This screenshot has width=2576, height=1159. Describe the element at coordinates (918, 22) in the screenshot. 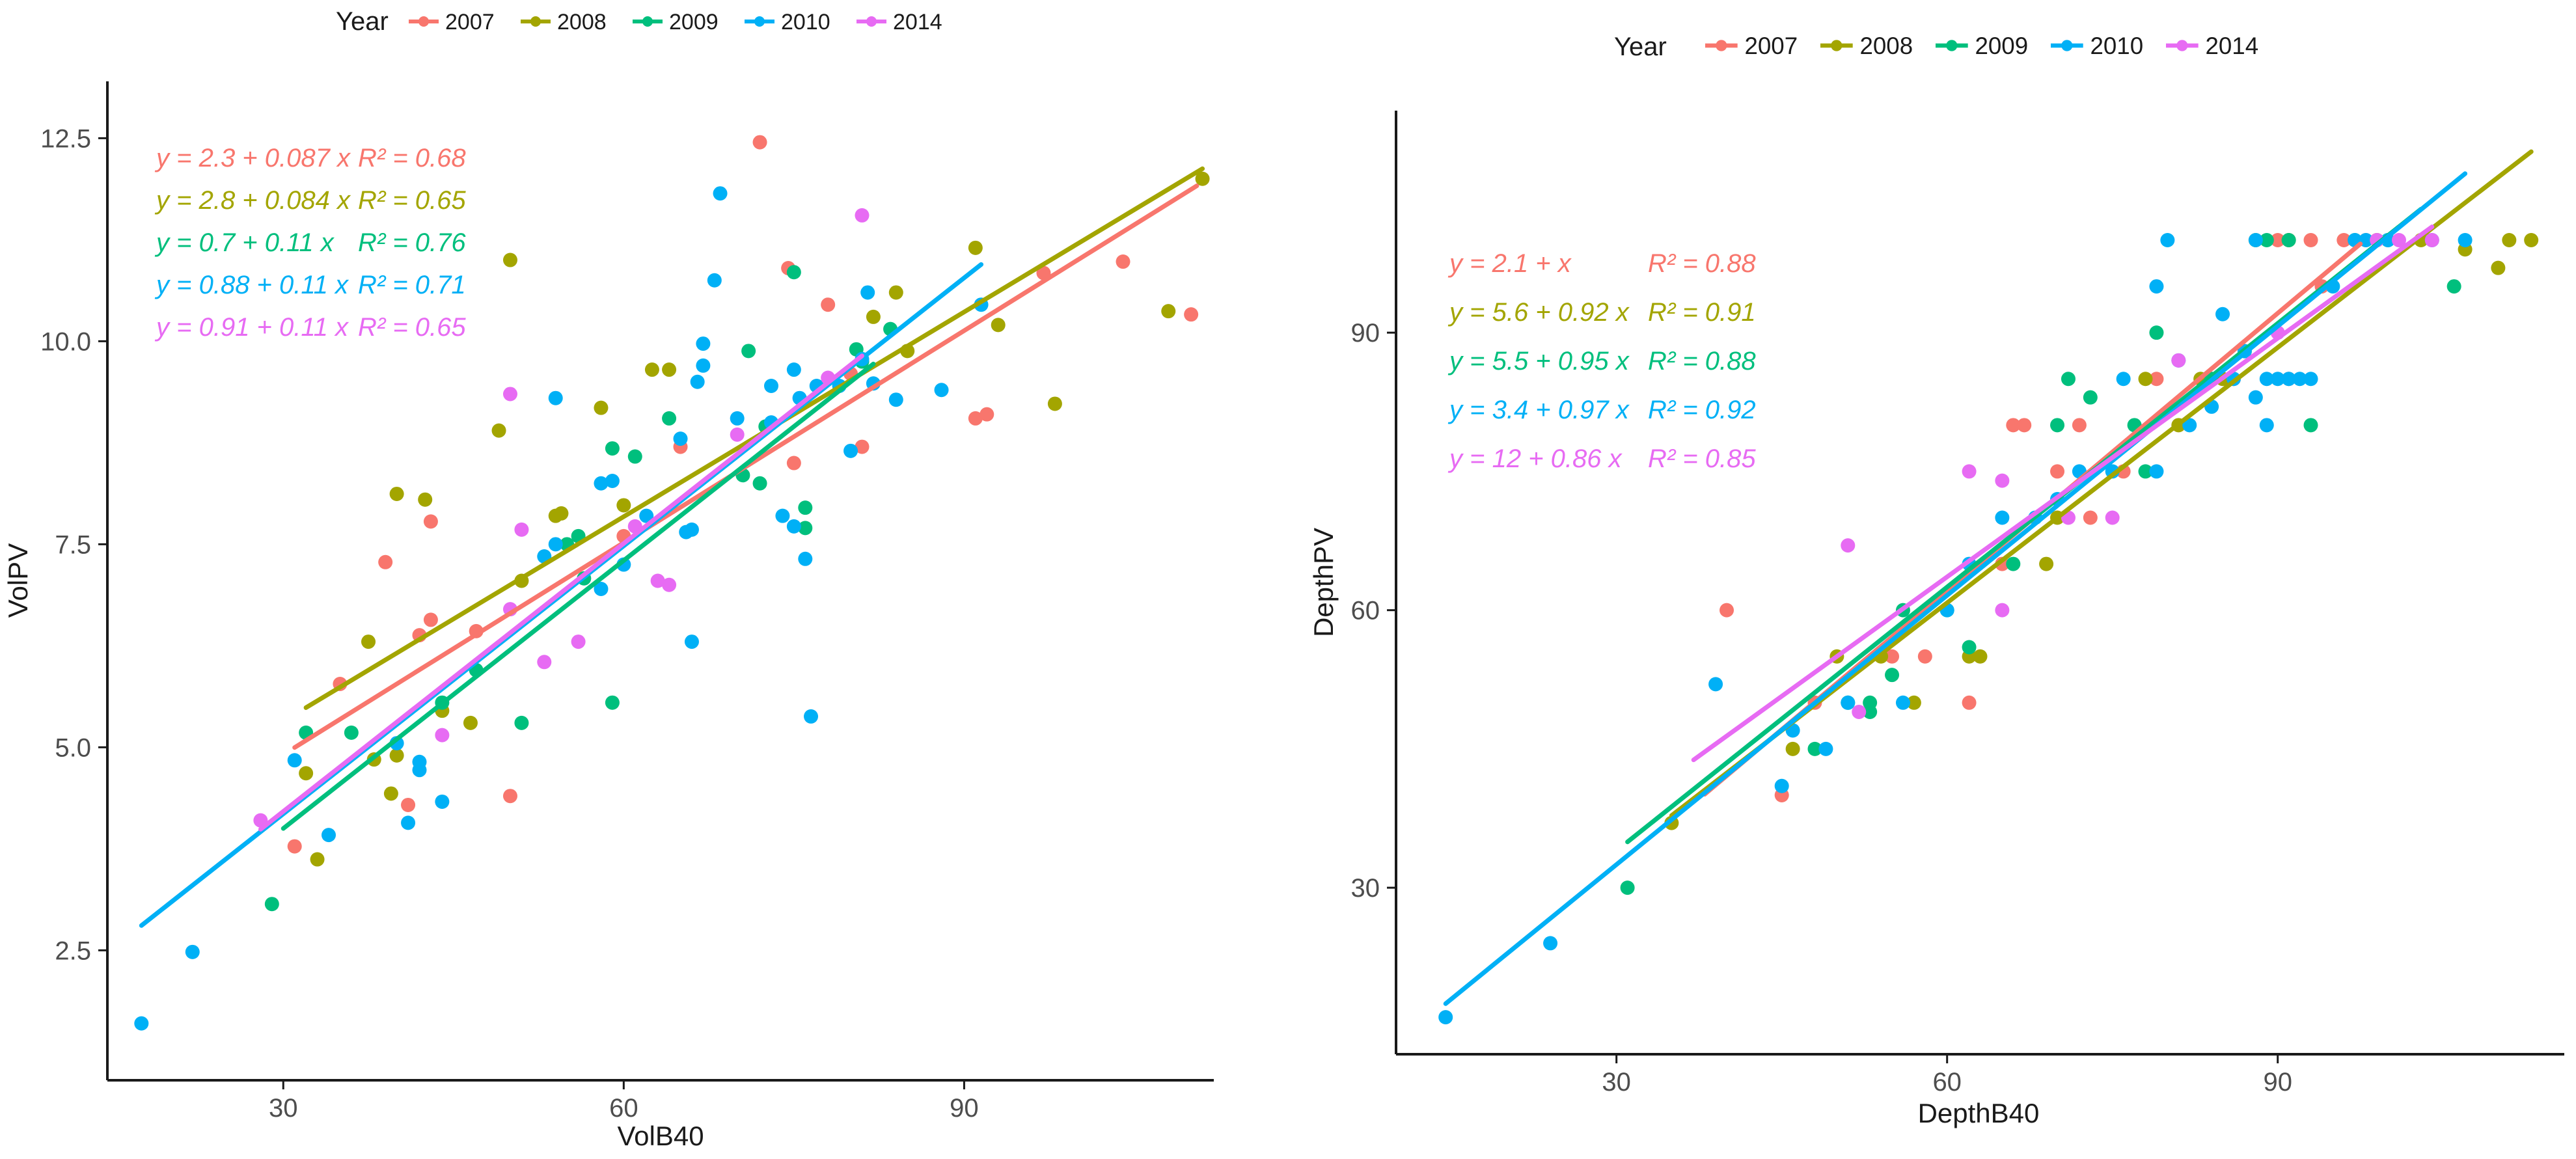

I see `legend-label-2014: 2014` at that location.